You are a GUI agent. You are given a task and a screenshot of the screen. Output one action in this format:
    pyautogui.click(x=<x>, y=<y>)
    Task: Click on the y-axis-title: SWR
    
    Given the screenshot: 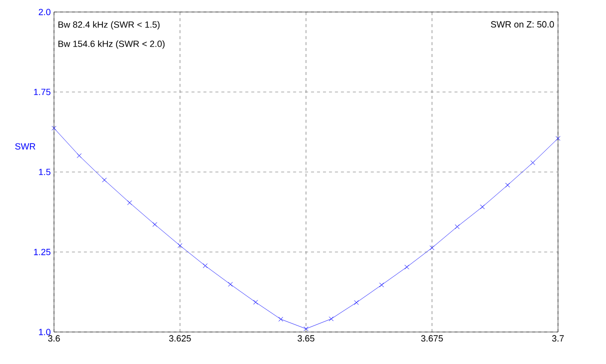 What is the action you would take?
    pyautogui.click(x=25, y=146)
    